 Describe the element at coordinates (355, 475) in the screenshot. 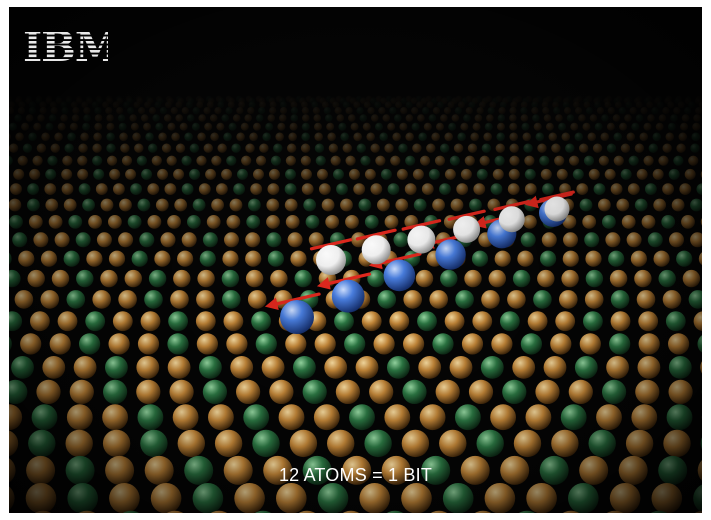

I see `caption-text: 12 ATOMS = 1 BIT` at that location.